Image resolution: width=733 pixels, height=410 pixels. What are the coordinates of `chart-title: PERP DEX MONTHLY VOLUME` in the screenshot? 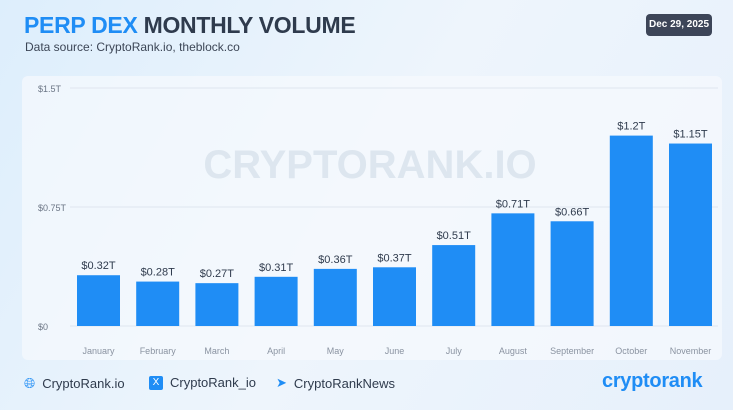 It's located at (190, 25).